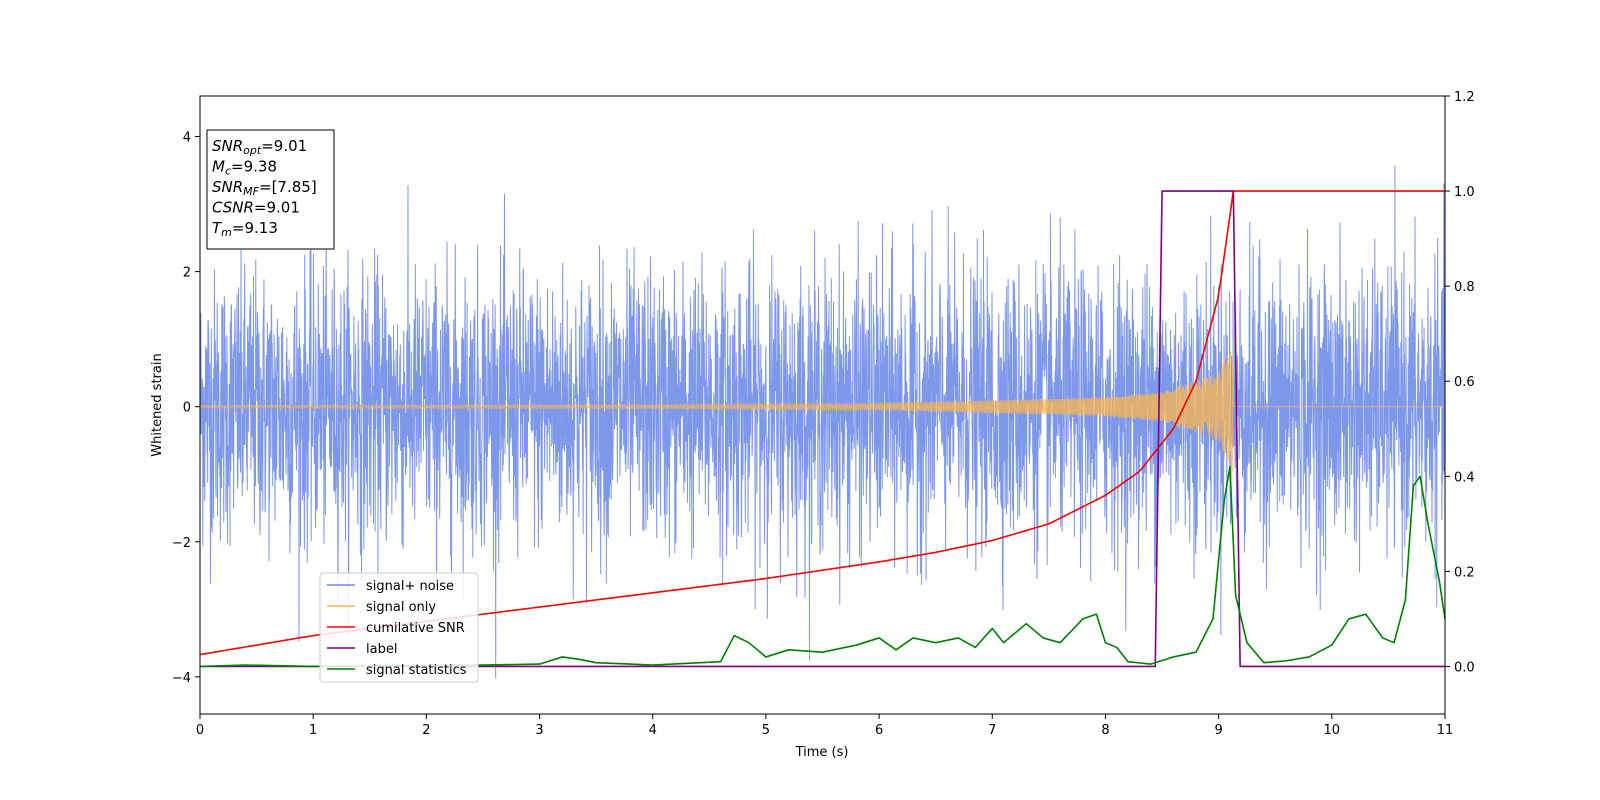 The width and height of the screenshot is (1600, 800). I want to click on x-tick-label: 7, so click(992, 730).